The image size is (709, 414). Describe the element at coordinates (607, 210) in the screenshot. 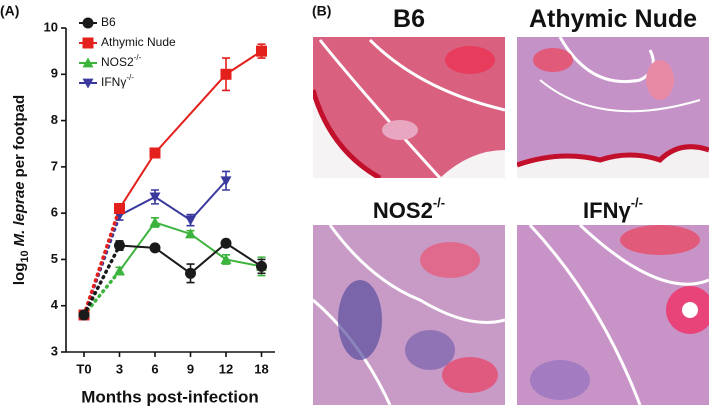

I see `image-title-text: IFNγ` at that location.